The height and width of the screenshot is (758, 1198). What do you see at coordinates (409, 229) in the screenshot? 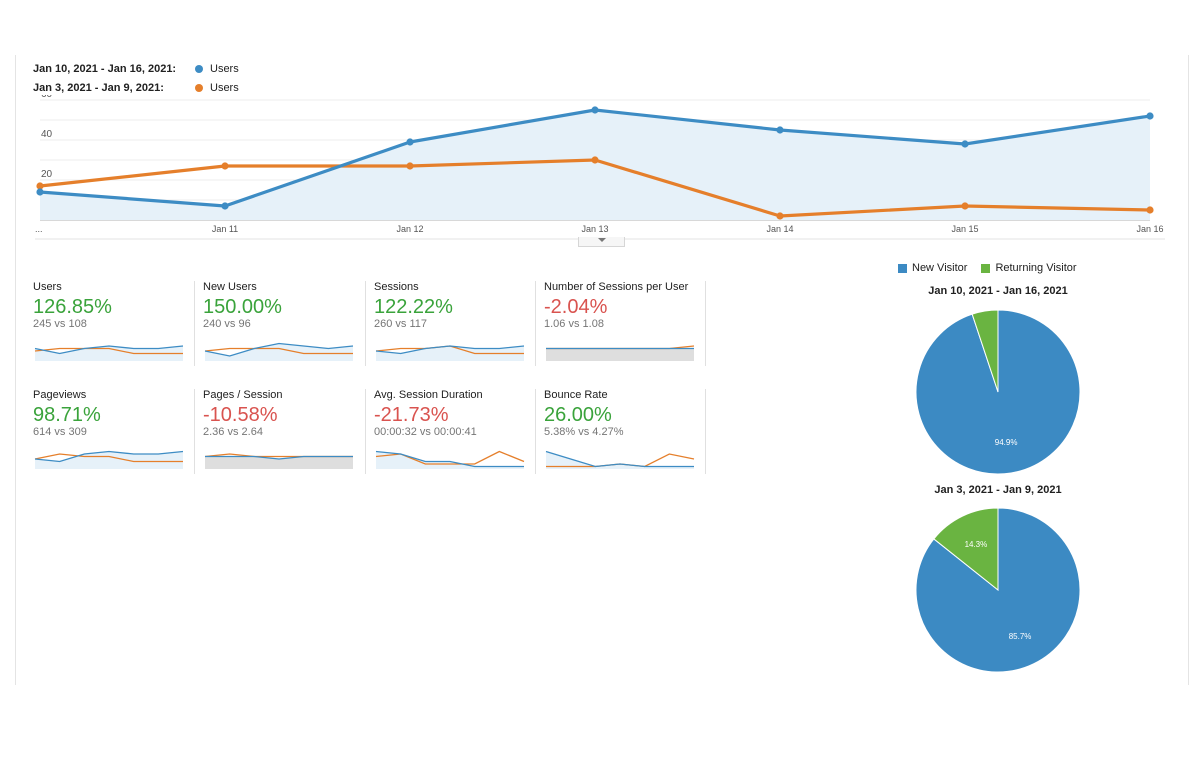
I see `x-tick-label: Jan 12` at bounding box center [409, 229].